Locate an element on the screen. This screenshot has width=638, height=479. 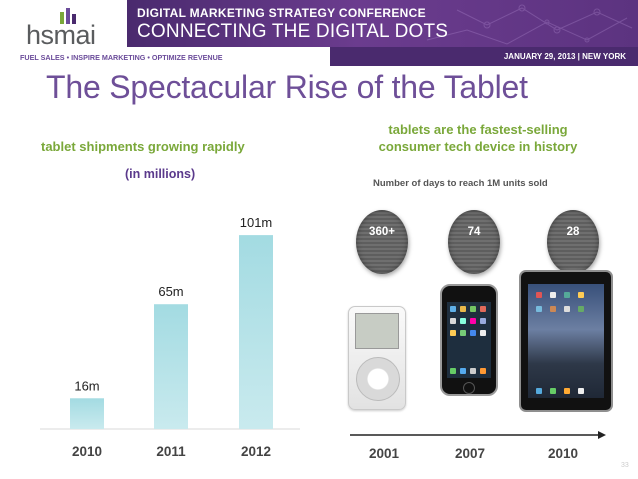
ipod-click-wheel is located at coordinates (378, 379).